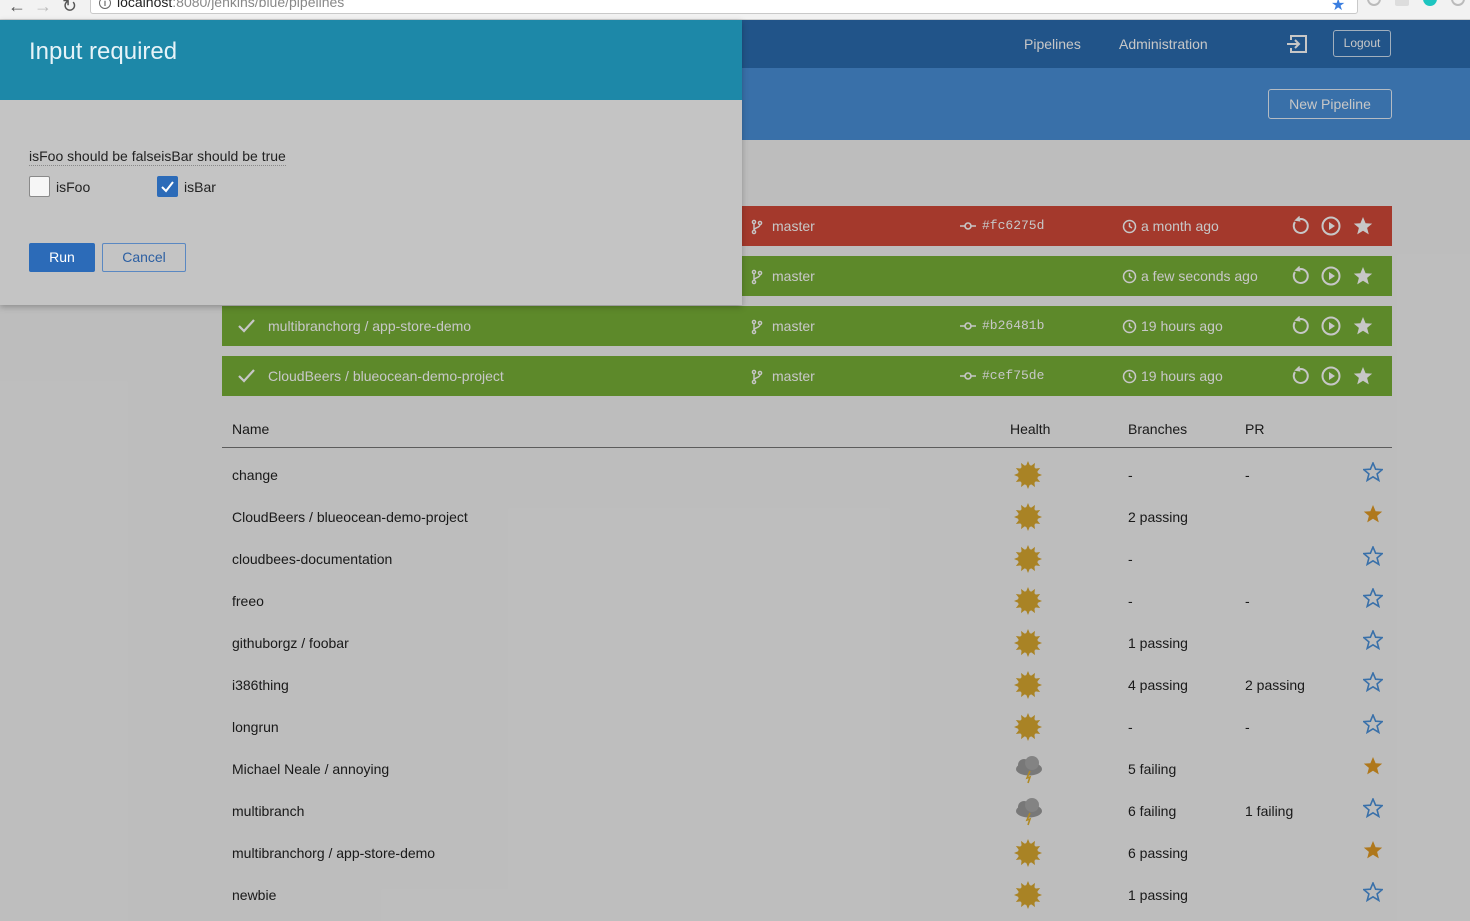  What do you see at coordinates (167, 186) in the screenshot?
I see `isbar-checkbox` at bounding box center [167, 186].